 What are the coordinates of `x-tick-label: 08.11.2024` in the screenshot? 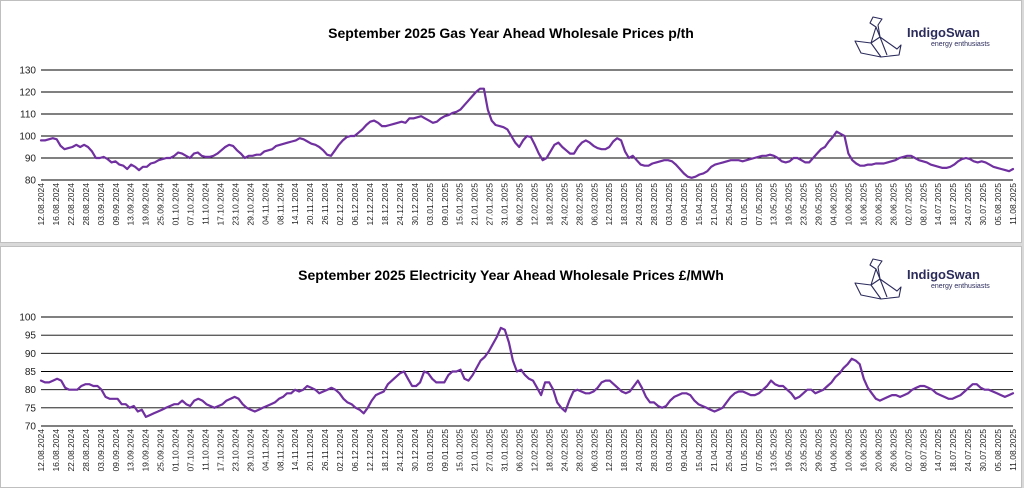 It's located at (280, 450).